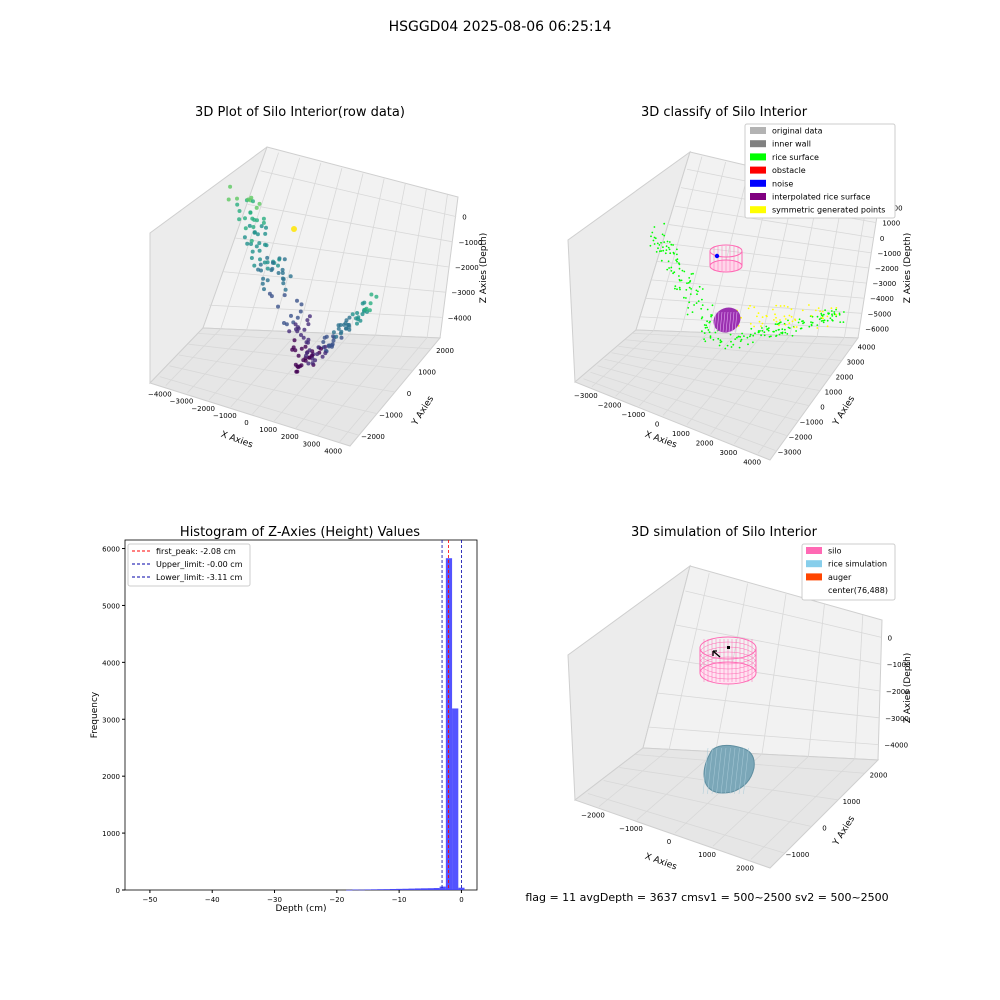 The height and width of the screenshot is (1000, 1000). I want to click on raw-x-tick-label: −3000, so click(182, 402).